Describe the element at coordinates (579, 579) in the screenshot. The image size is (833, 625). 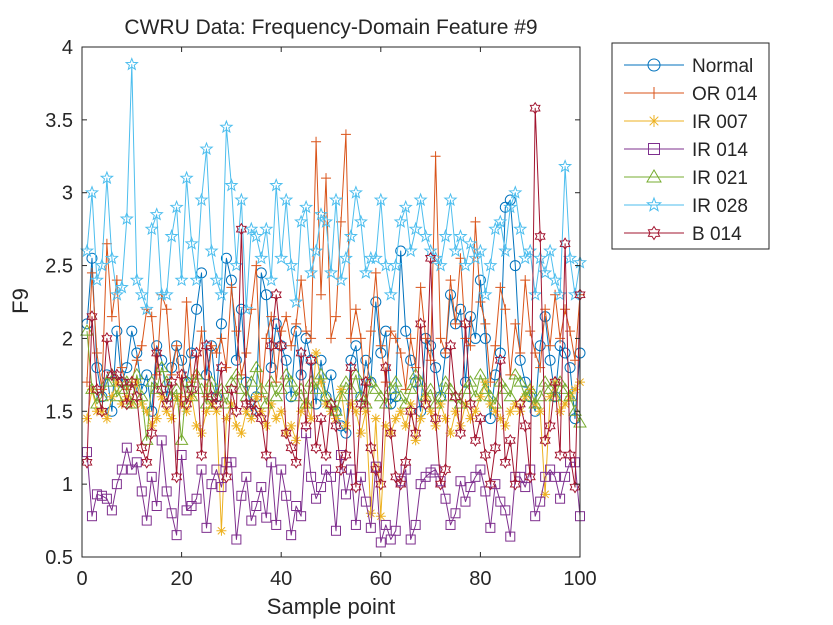
I see `x-tick-label: 100` at that location.